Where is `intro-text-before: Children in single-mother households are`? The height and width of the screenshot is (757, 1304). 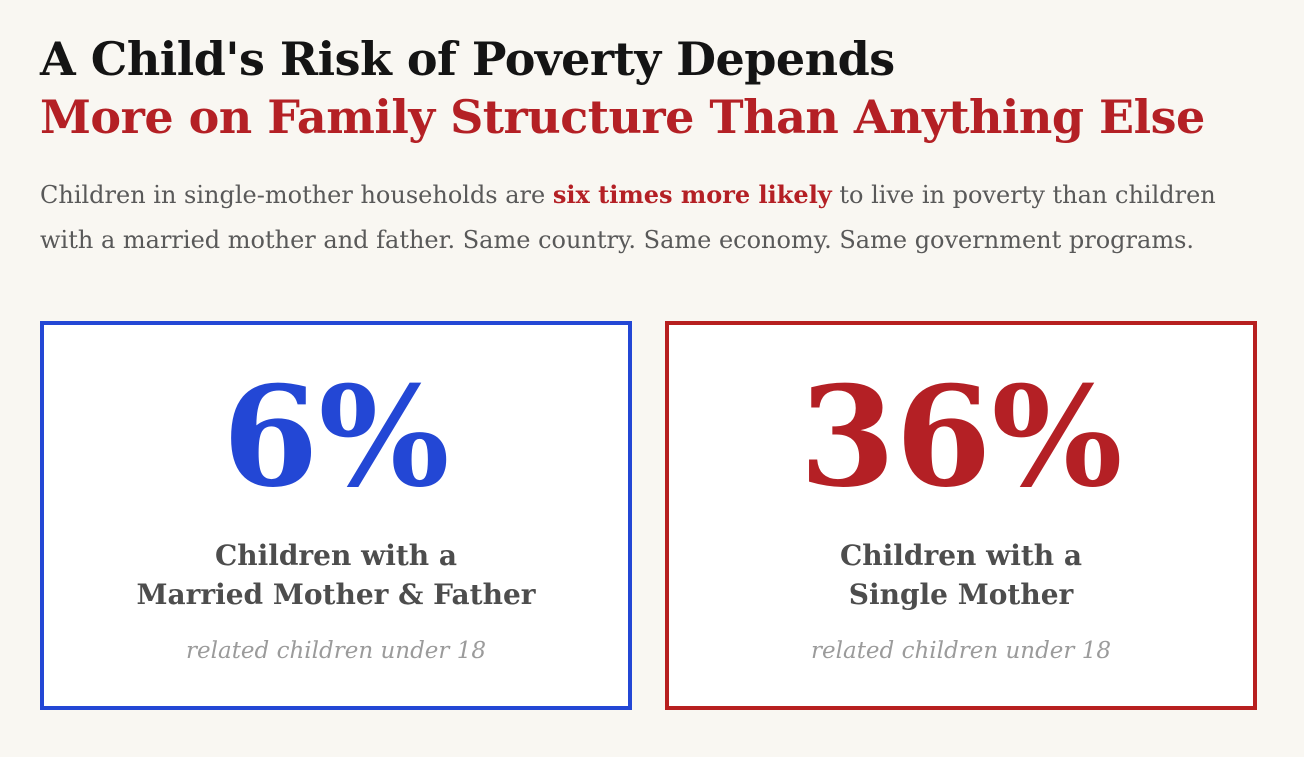
intro-text-before: Children in single-mother households are is located at coordinates (296, 195).